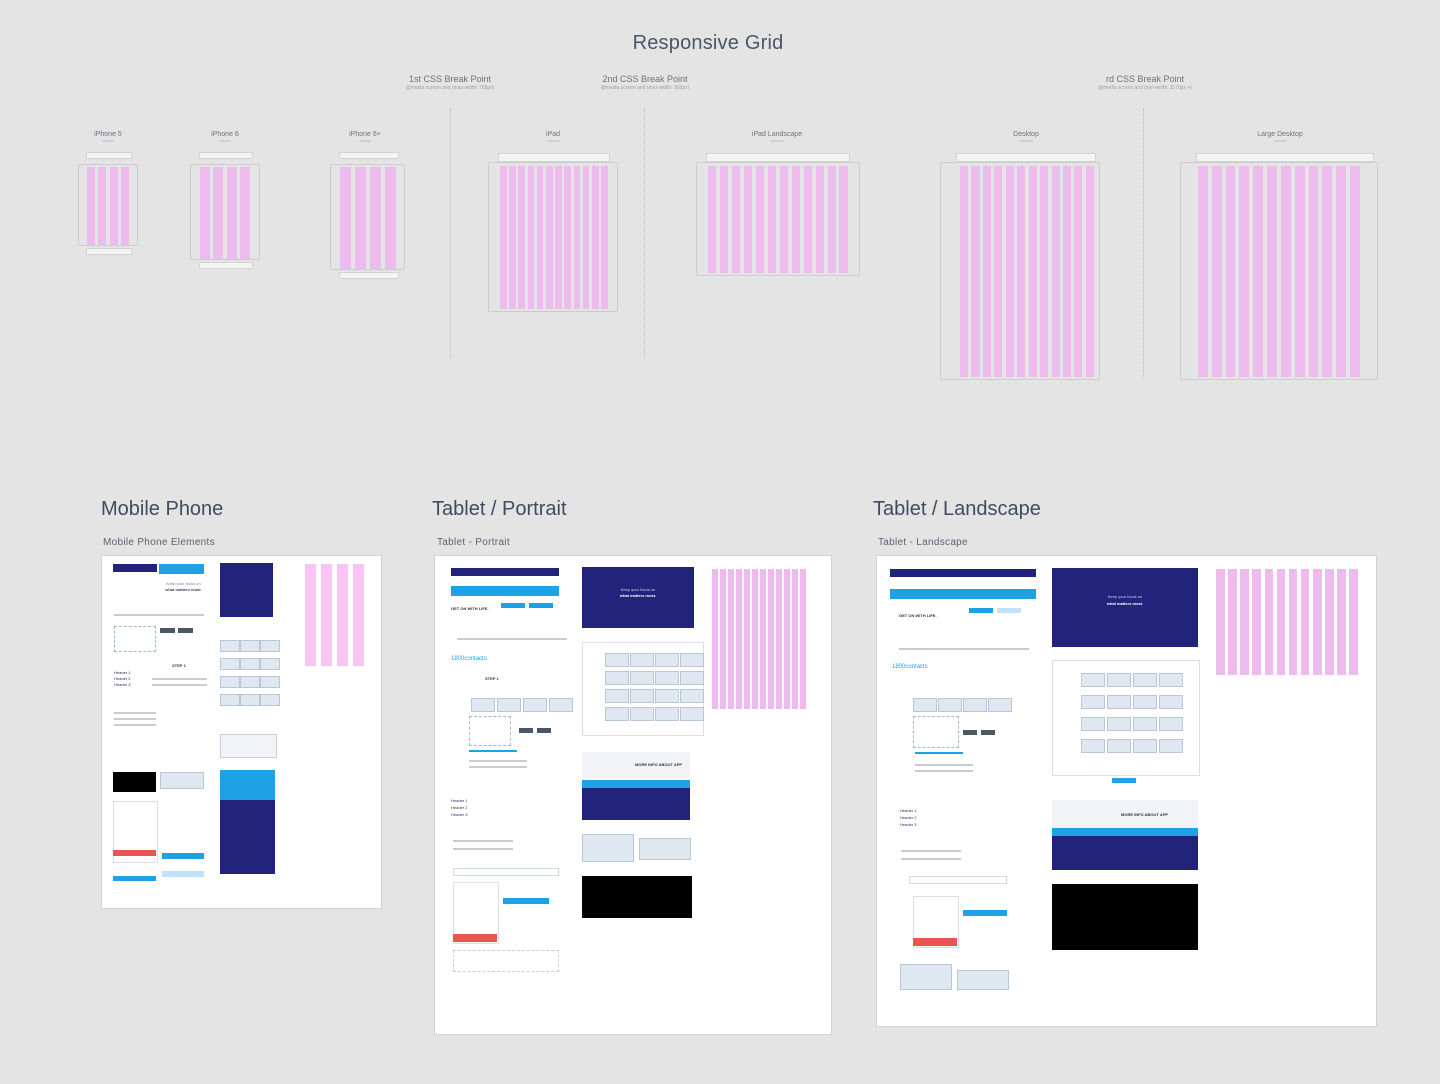 This screenshot has height=1084, width=1440. I want to click on toolbar, so click(226, 265).